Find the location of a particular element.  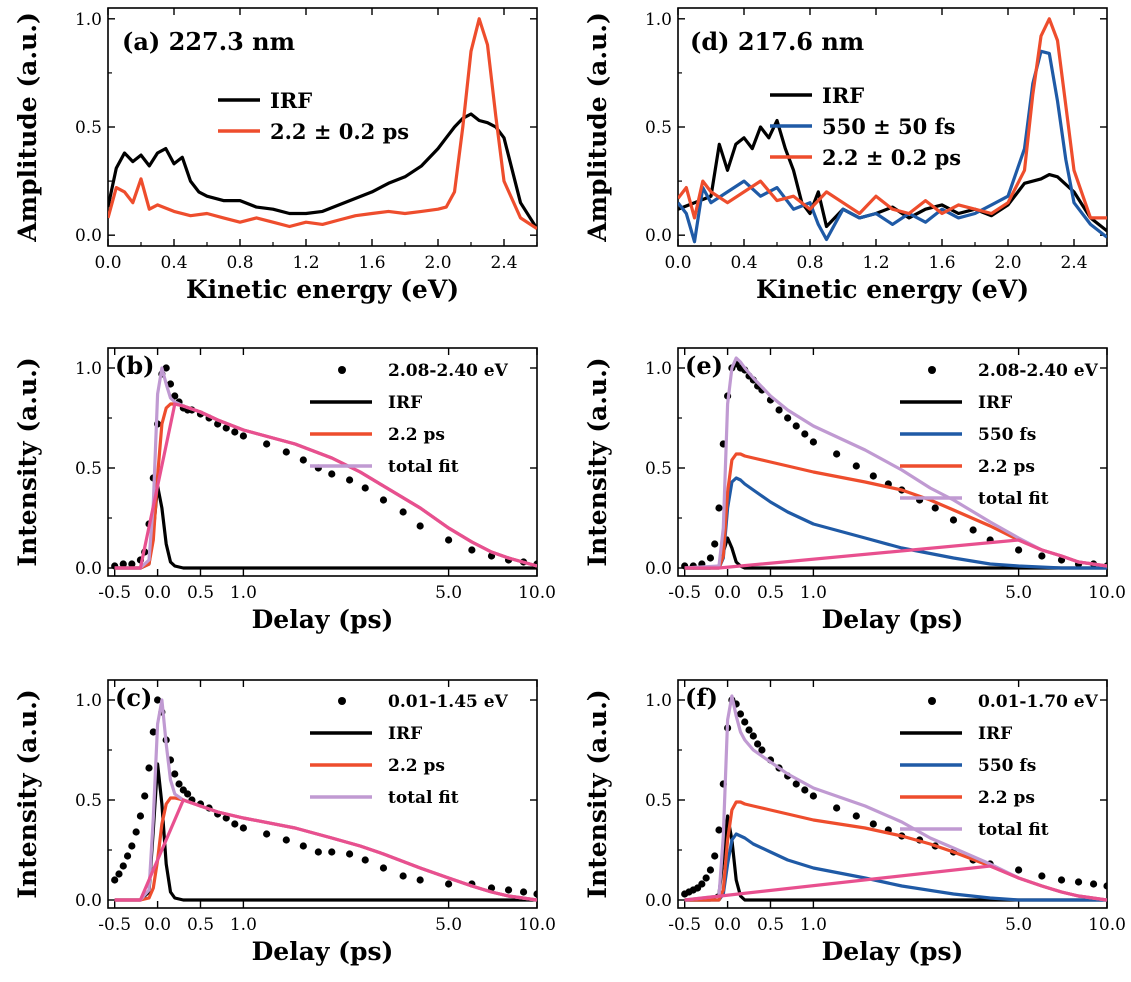

x-tick-label: 10.0 is located at coordinates (1107, 593).